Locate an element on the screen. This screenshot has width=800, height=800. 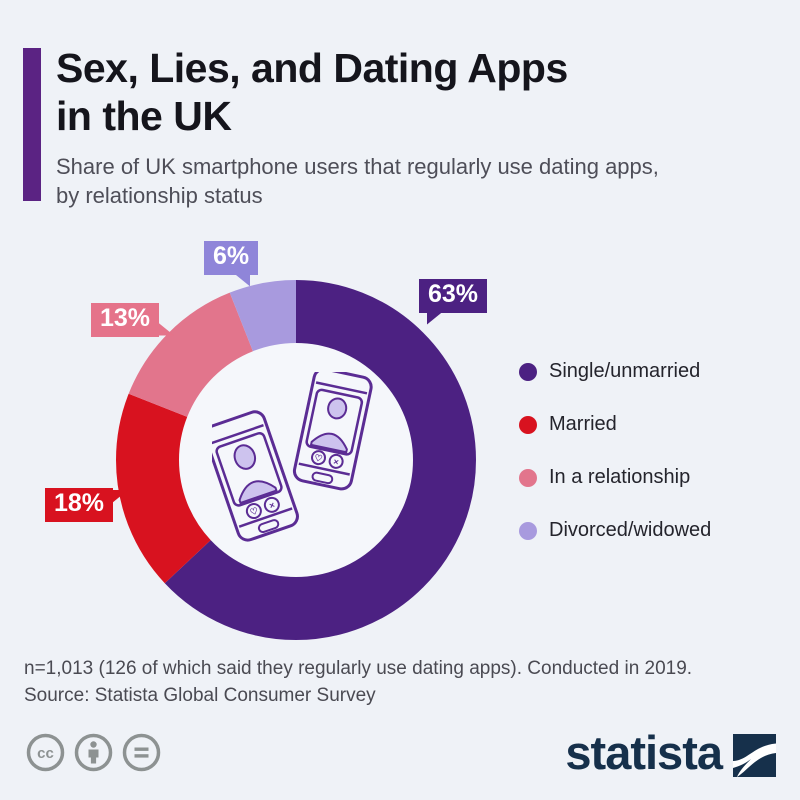
callout-divorced-widowed: 6% is located at coordinates (231, 258).